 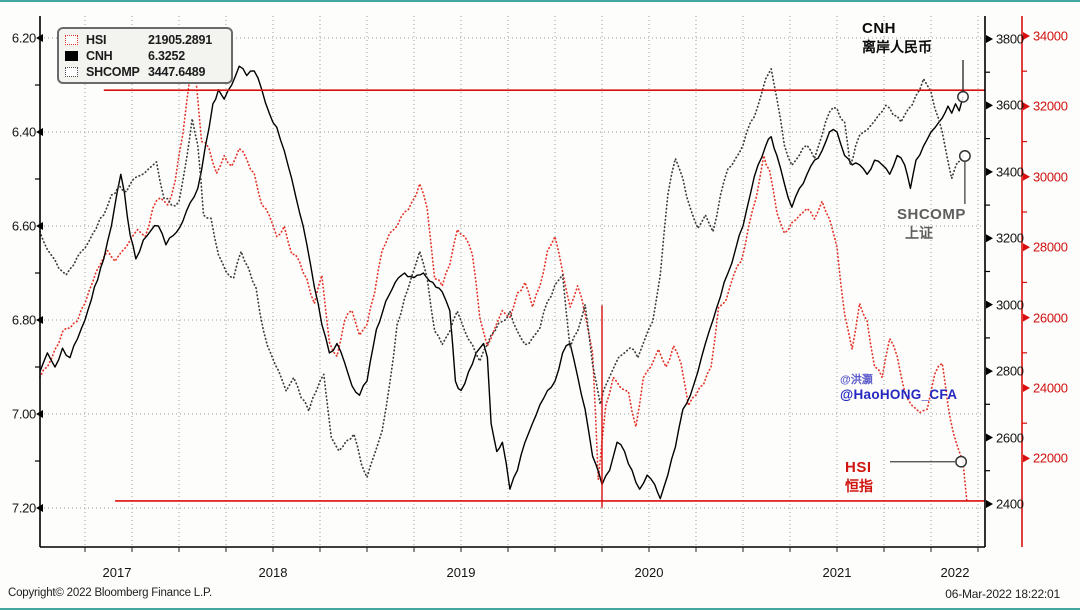 I want to click on legend-value-hsi: 21905.2891, so click(x=180, y=40).